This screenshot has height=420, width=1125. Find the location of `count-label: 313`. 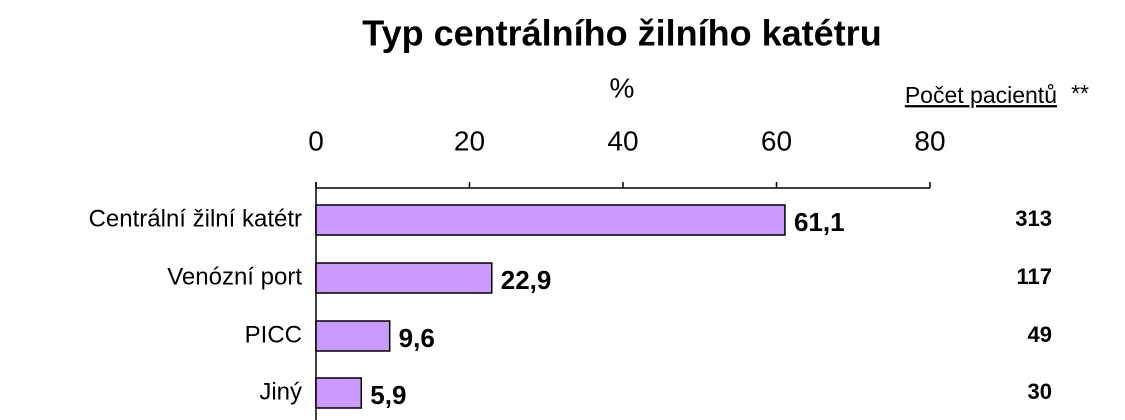

count-label: 313 is located at coordinates (1033, 218).